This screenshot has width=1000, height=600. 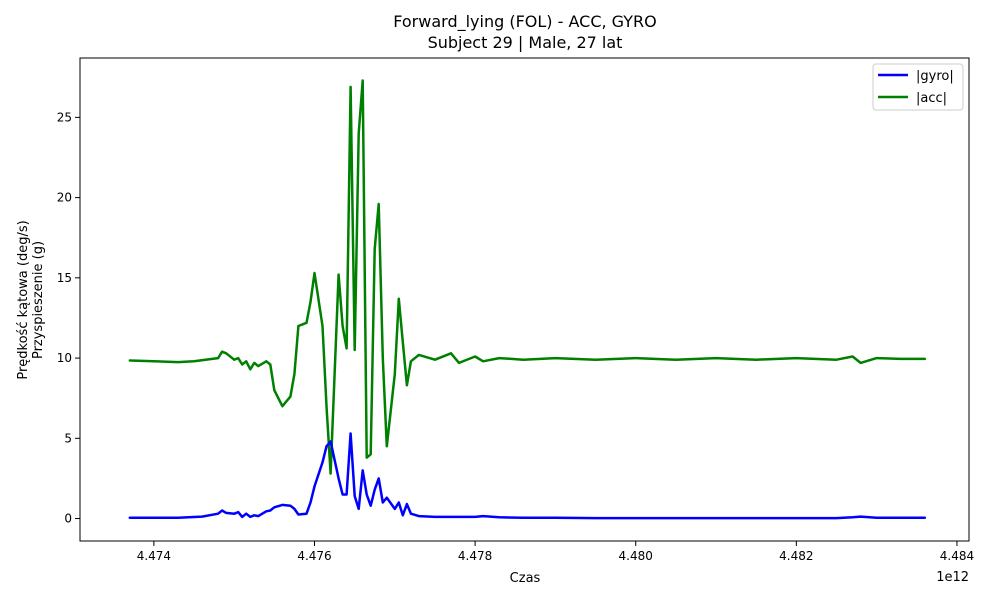 What do you see at coordinates (931, 98) in the screenshot?
I see `legend-label-acc: |acc|` at bounding box center [931, 98].